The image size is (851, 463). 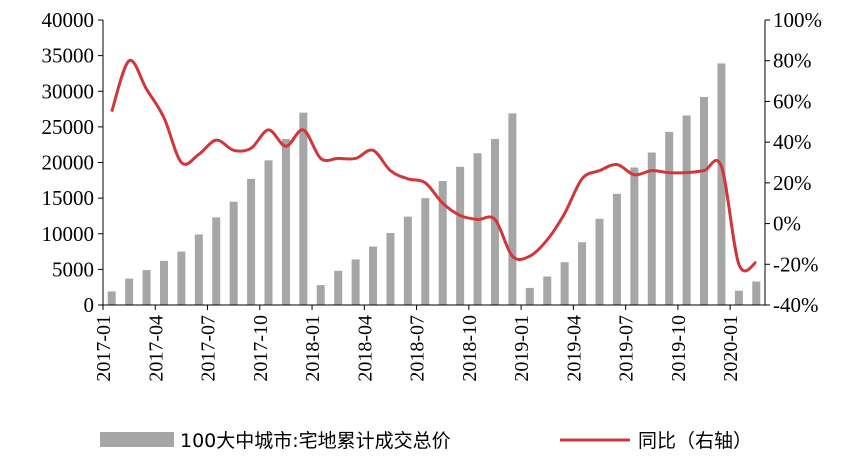 I want to click on x-tick-label: 2019-07, so click(x=627, y=348).